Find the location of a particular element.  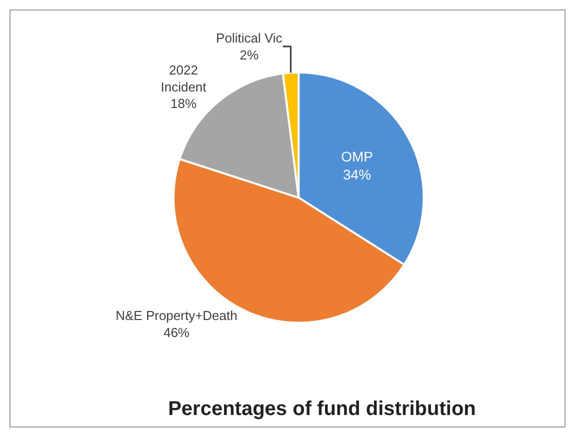

data-label: 46% is located at coordinates (176, 332).